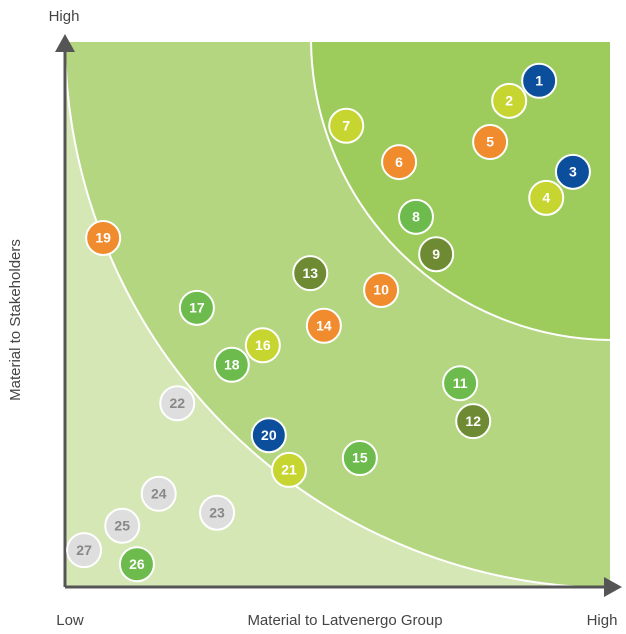 The width and height of the screenshot is (626, 634). Describe the element at coordinates (344, 620) in the screenshot. I see `x-axis-title: Material to Latvenergo Group` at that location.